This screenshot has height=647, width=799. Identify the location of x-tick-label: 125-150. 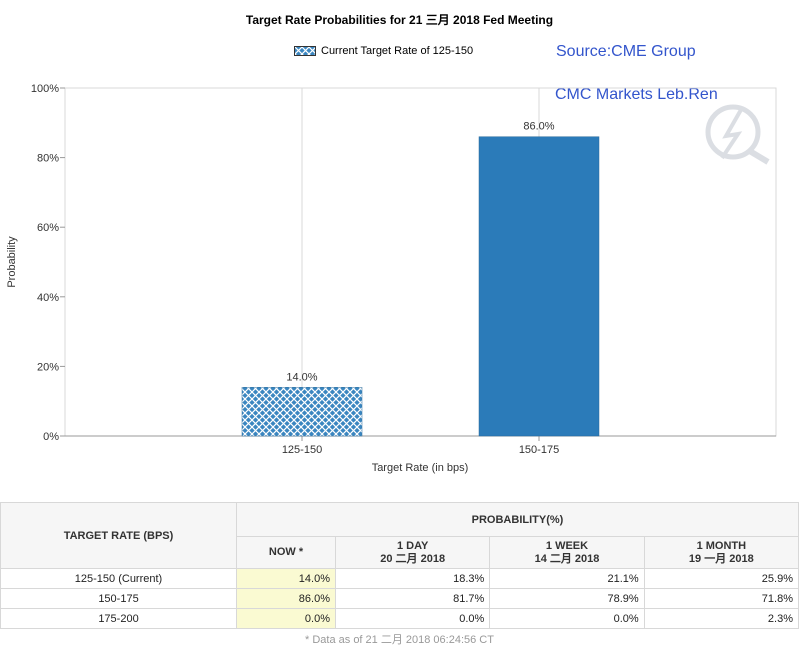
(302, 450).